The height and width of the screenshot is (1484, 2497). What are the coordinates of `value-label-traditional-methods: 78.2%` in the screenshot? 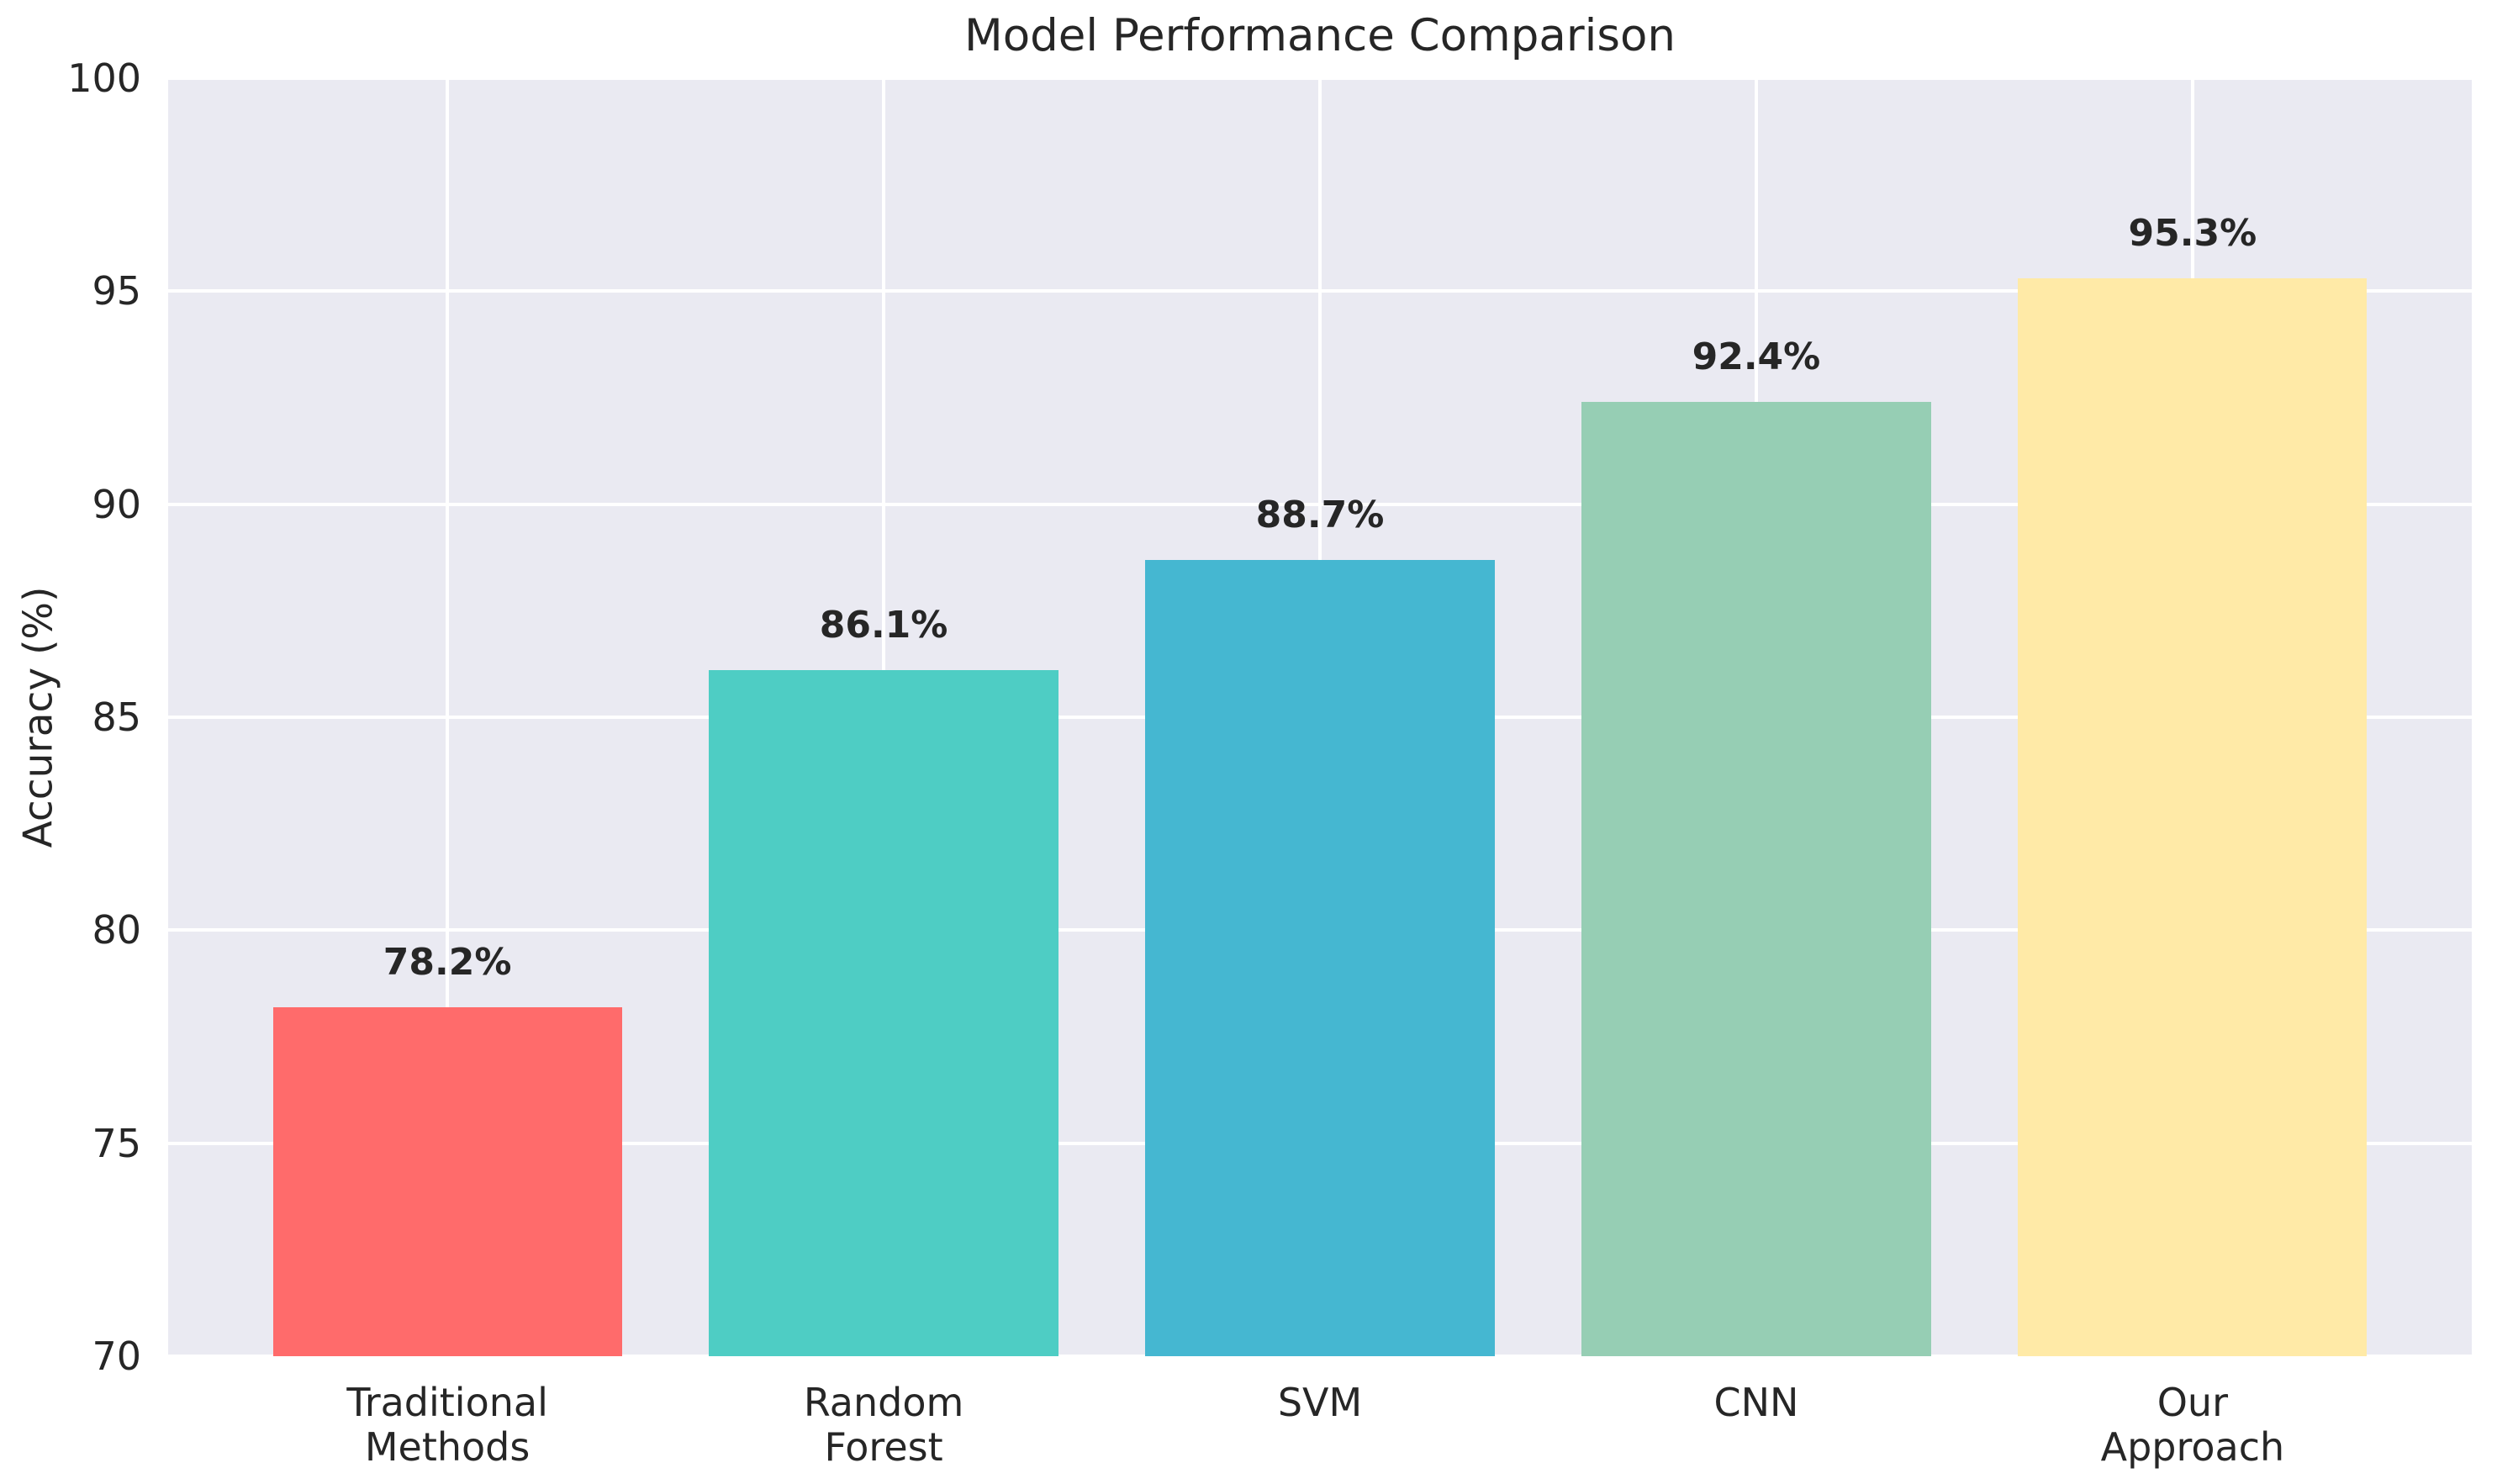 It's located at (447, 962).